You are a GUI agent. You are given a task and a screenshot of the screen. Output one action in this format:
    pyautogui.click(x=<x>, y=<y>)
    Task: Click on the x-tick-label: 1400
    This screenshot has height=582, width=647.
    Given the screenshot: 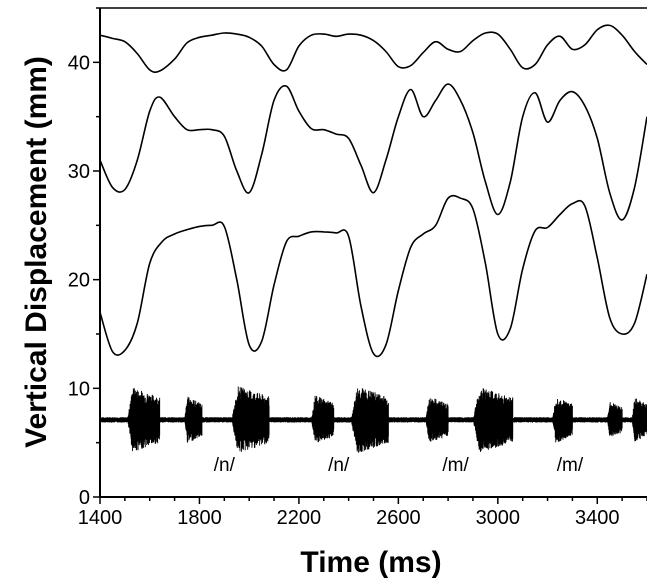 What is the action you would take?
    pyautogui.click(x=100, y=518)
    